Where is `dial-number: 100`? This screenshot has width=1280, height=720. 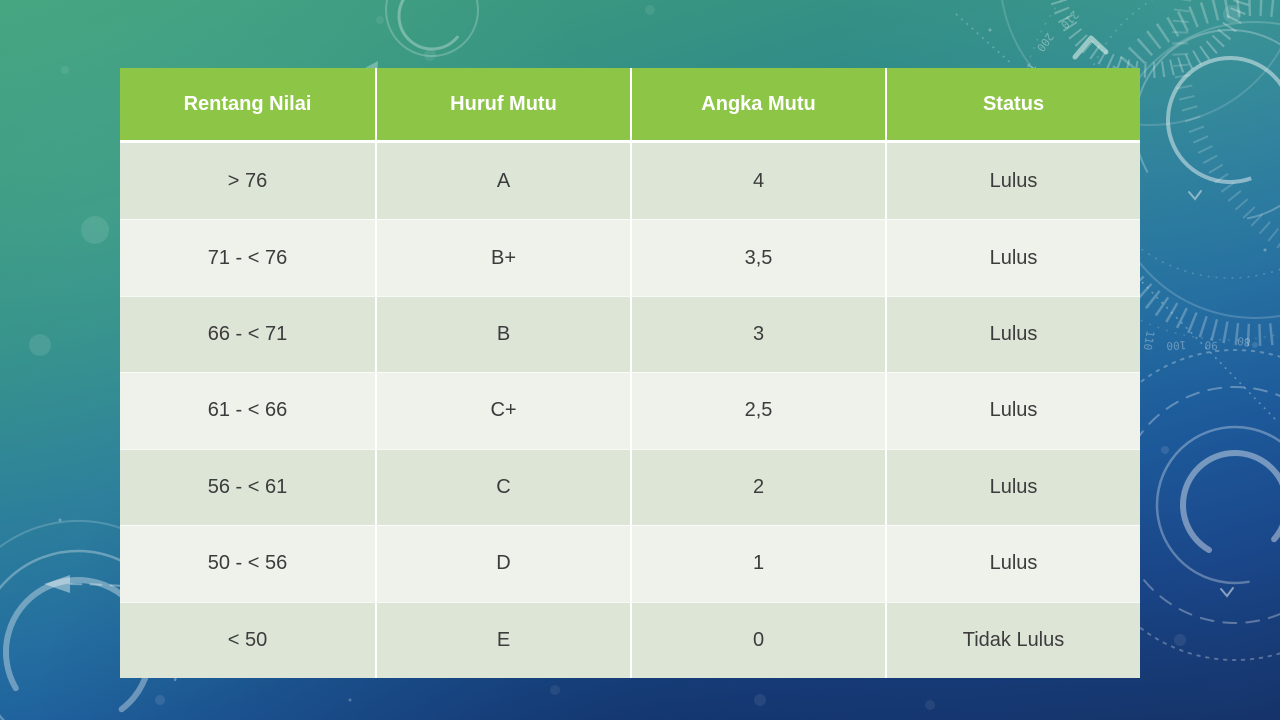 dial-number: 100 is located at coordinates (1176, 345).